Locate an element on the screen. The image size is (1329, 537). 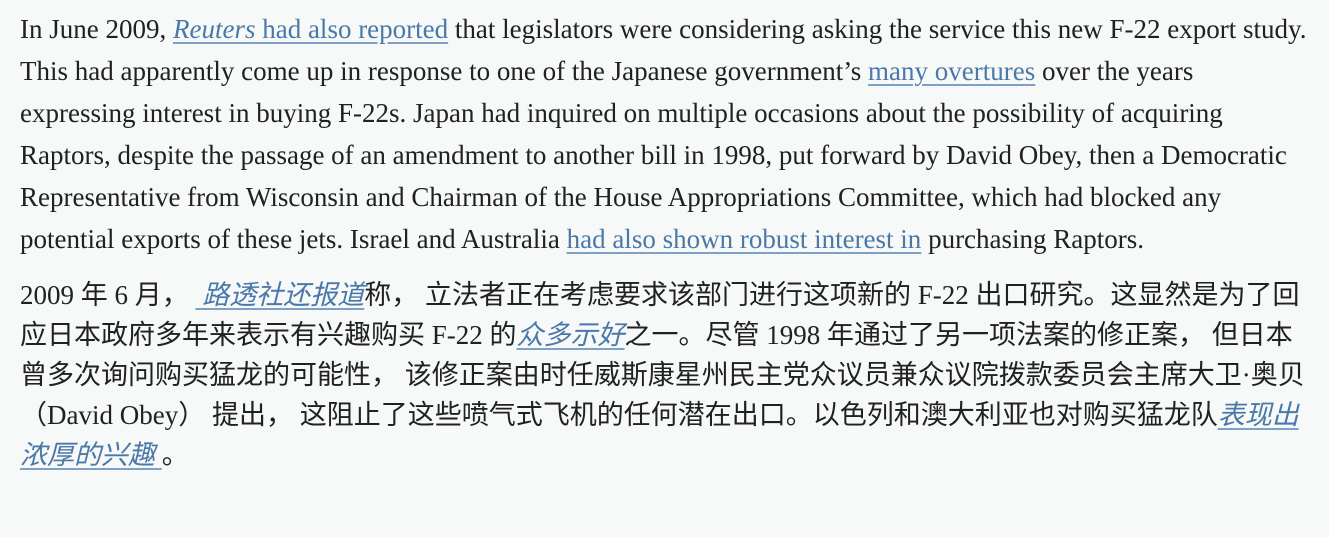
text-run: 2009 年 6 月， is located at coordinates (108, 295).